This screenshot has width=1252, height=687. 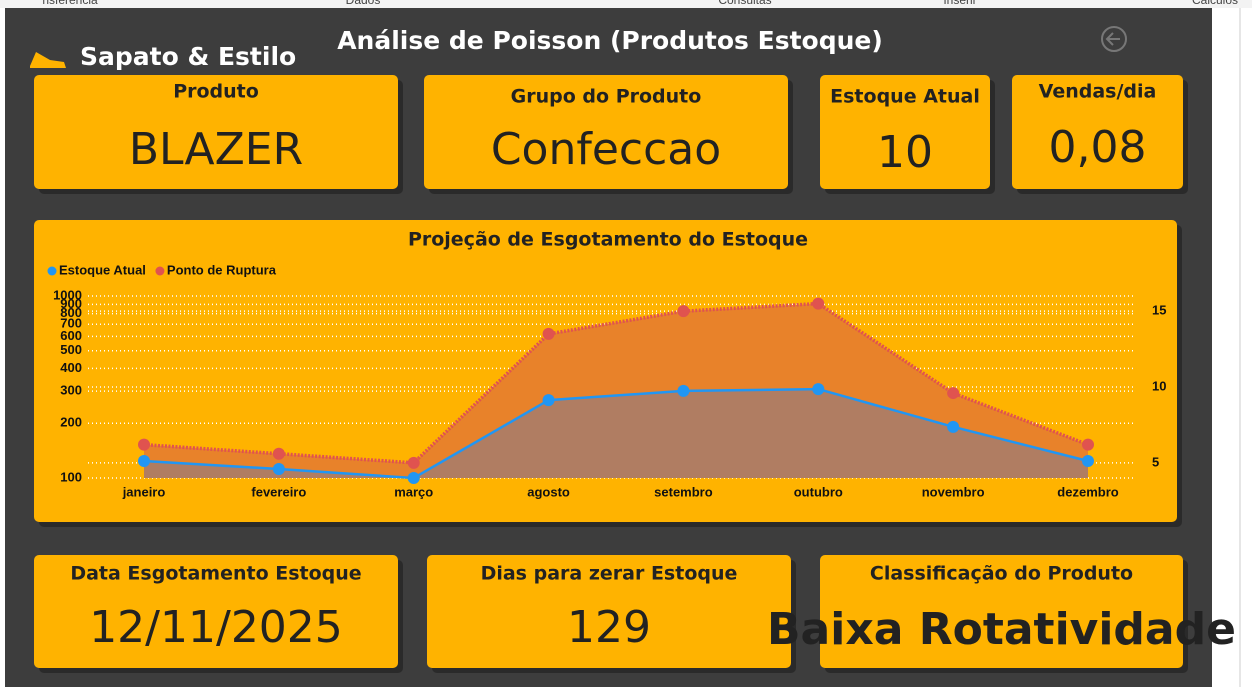 I want to click on ribbon-tab: Dados, so click(x=363, y=3).